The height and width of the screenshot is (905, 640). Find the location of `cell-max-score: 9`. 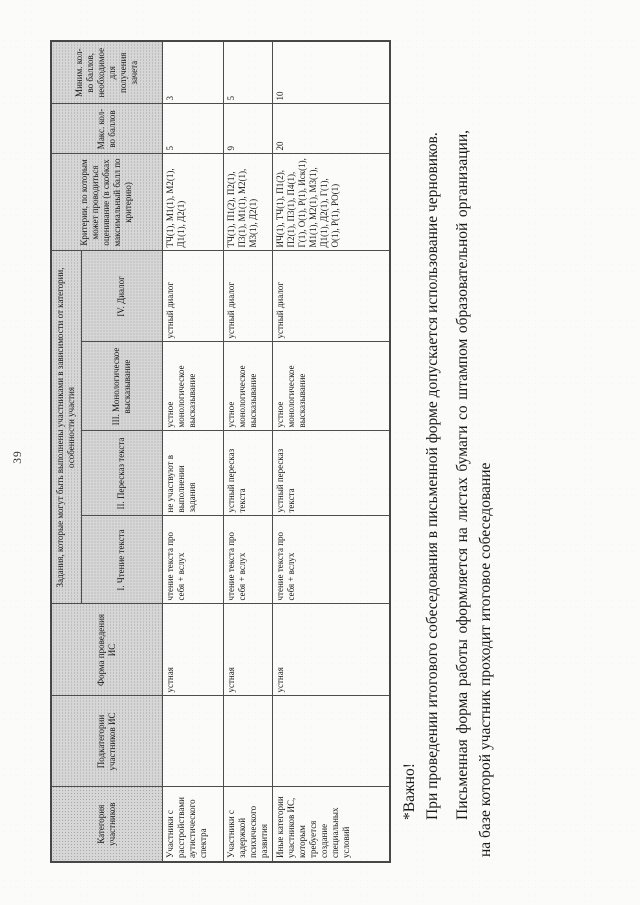

cell-max-score: 9 is located at coordinates (247, 128).